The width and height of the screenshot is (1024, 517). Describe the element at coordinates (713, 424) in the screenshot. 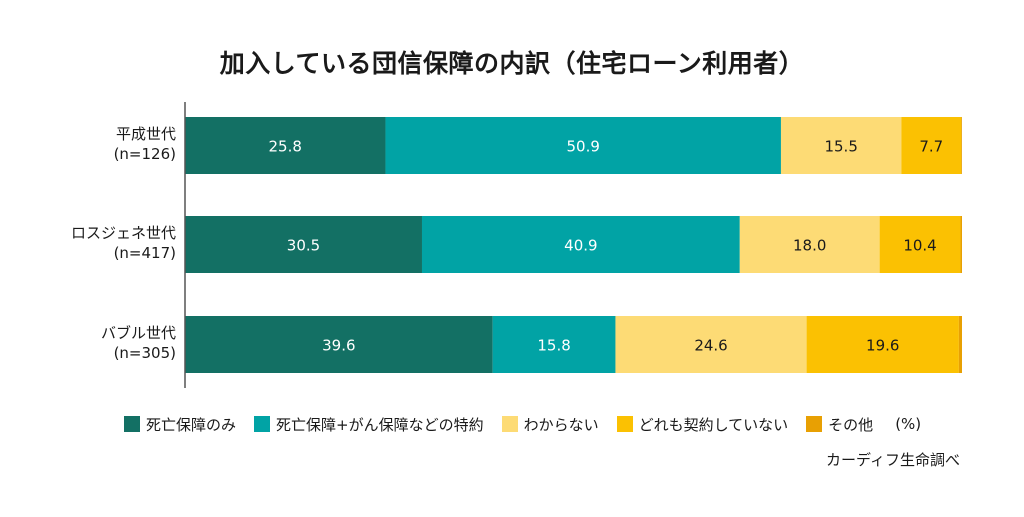

I see `legend-label: どれも契約していない` at that location.